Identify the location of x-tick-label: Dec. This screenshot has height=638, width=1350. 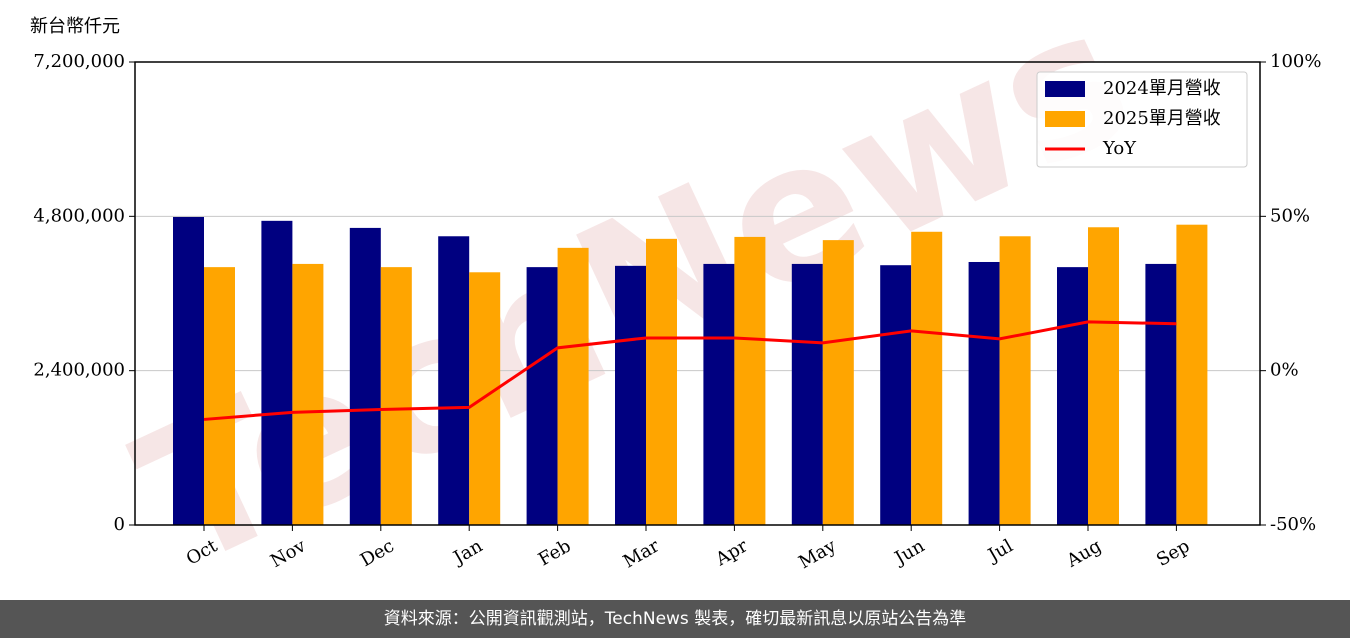
(377, 553).